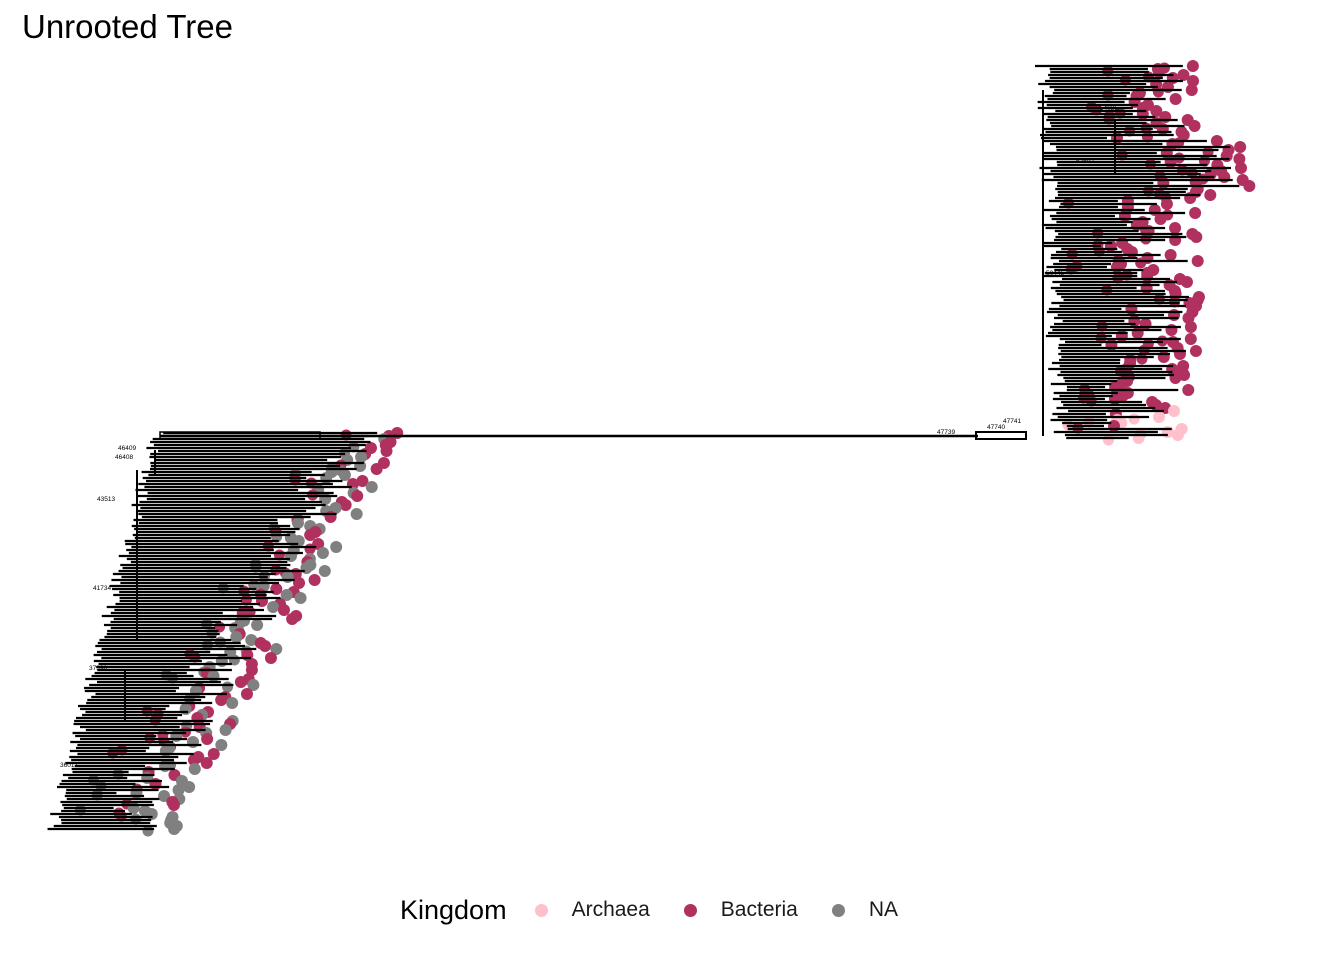  Describe the element at coordinates (453, 909) in the screenshot. I see `legend-title: Kingdom` at that location.